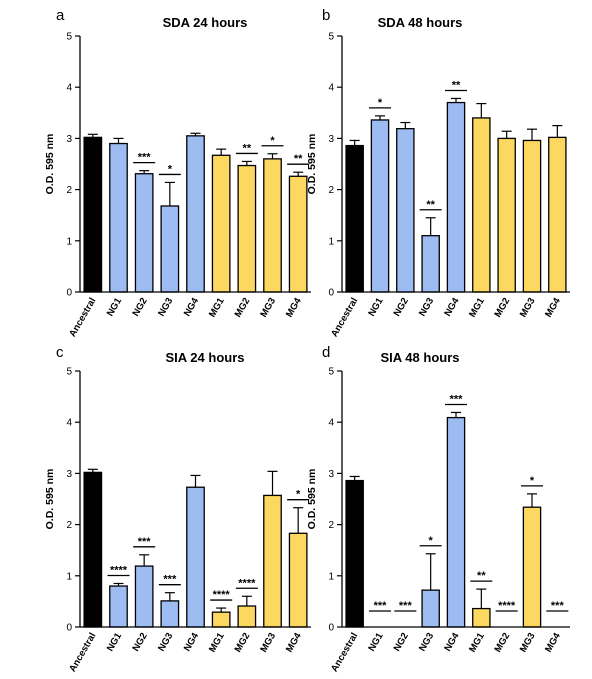  Describe the element at coordinates (507, 606) in the screenshot. I see `significance-label: ****` at that location.